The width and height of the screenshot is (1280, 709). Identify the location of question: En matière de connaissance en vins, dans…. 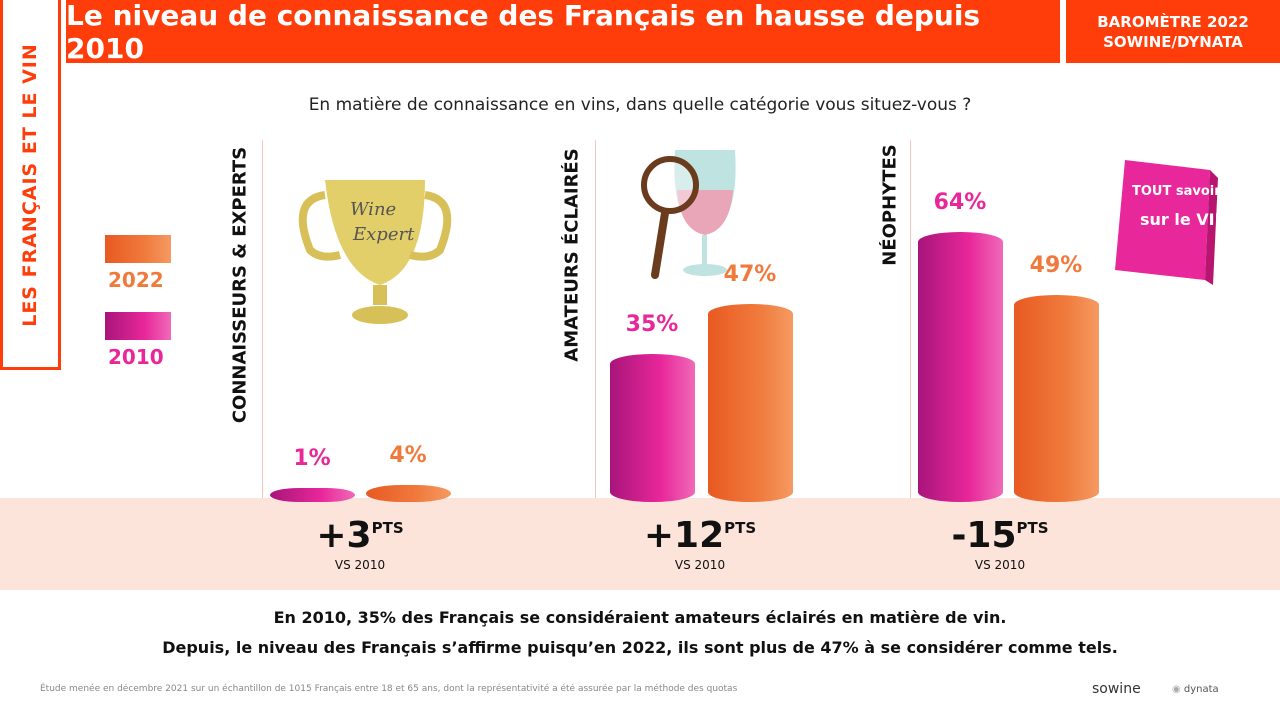
(640, 105).